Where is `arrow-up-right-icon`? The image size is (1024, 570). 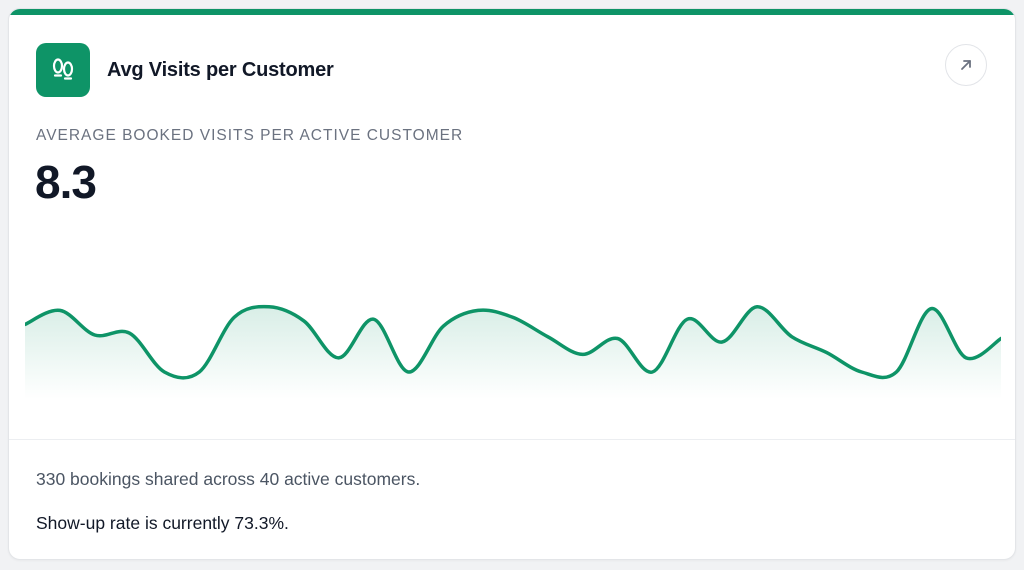
arrow-up-right-icon is located at coordinates (966, 65).